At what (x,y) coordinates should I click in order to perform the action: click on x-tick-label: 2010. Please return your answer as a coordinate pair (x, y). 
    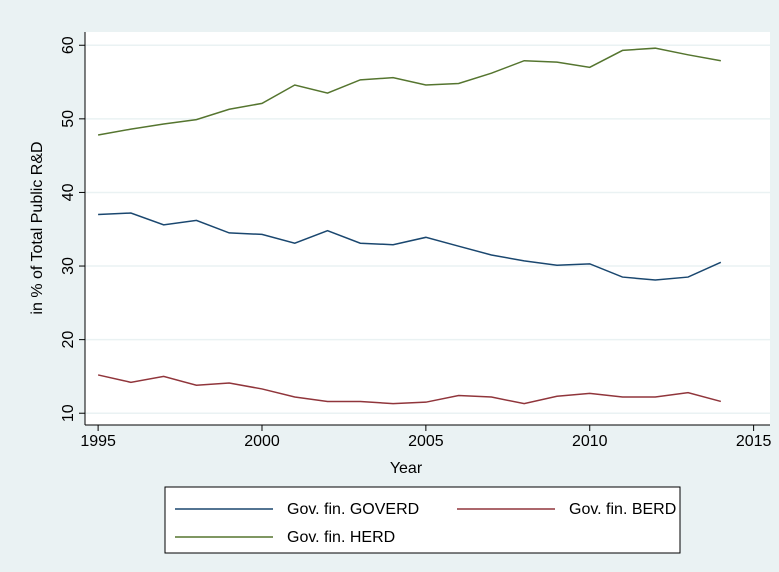
    Looking at the image, I should click on (590, 441).